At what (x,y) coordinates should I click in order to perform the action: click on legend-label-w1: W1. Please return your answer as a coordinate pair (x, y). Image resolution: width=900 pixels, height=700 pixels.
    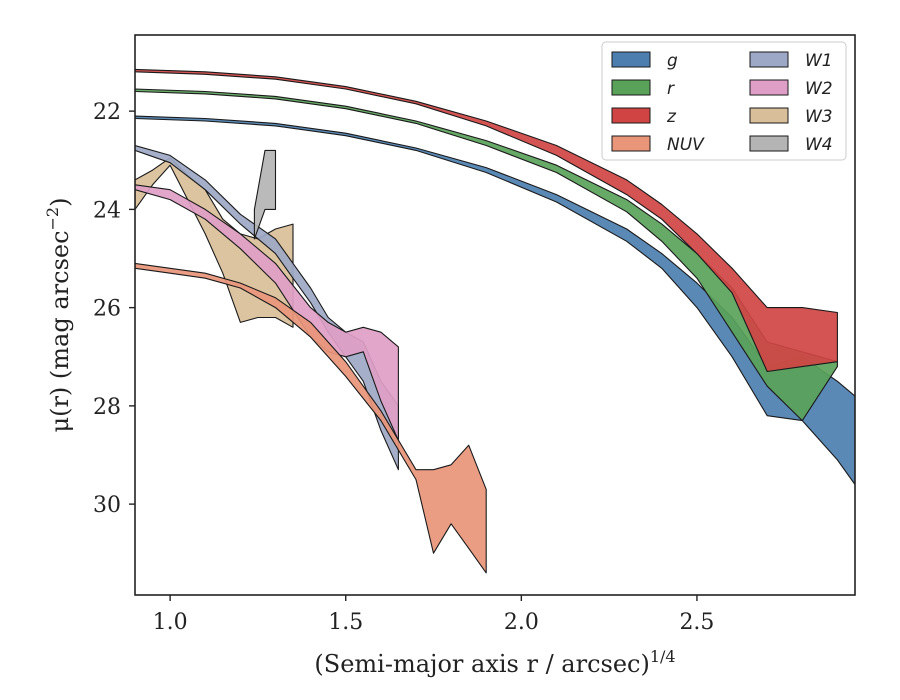
    Looking at the image, I should click on (819, 61).